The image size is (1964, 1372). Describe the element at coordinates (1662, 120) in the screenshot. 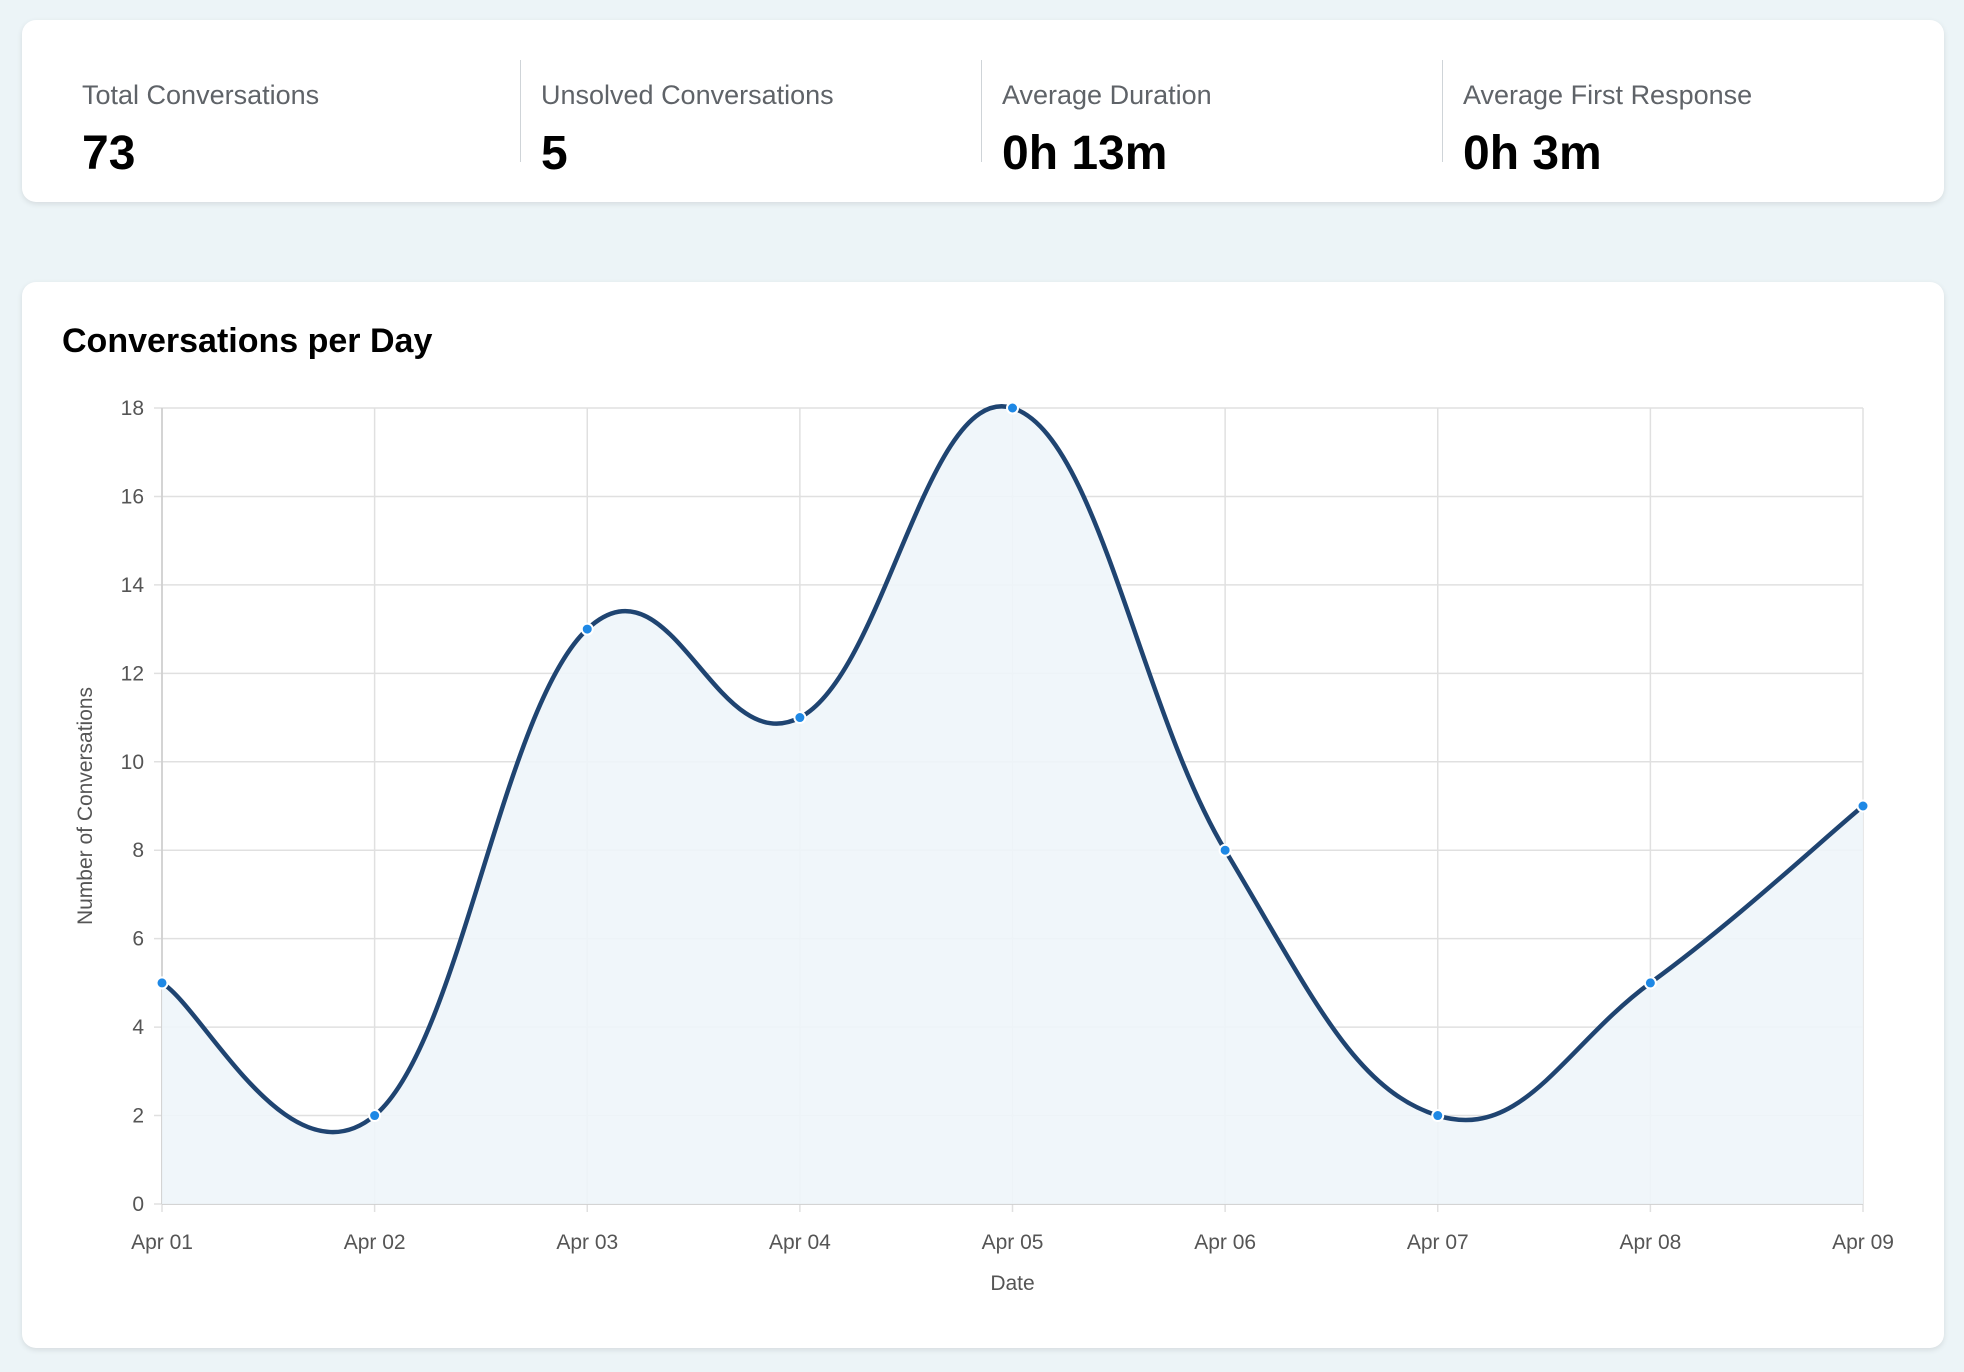

I see `stat-average-first-response: Average First Response 0h 3m` at that location.